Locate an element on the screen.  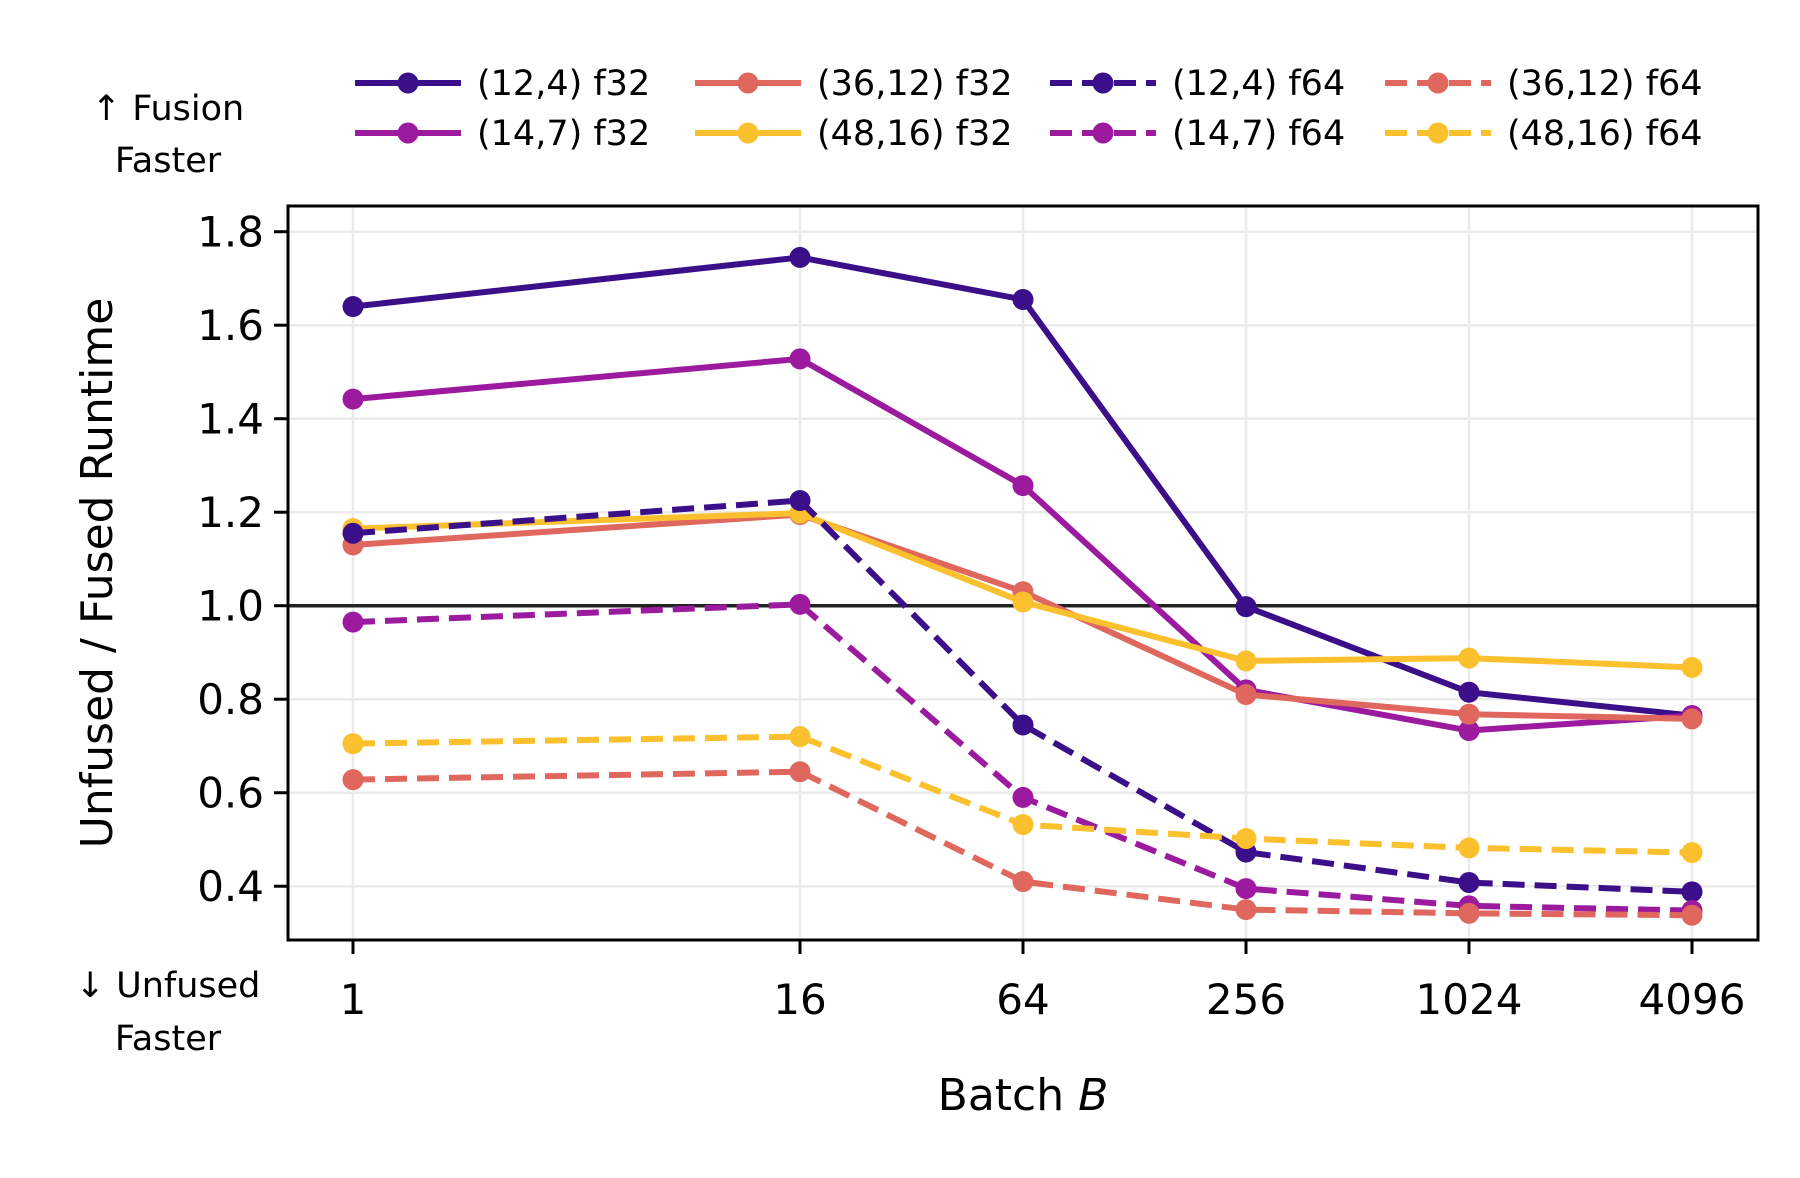
x-tick-label: 1 is located at coordinates (353, 999).